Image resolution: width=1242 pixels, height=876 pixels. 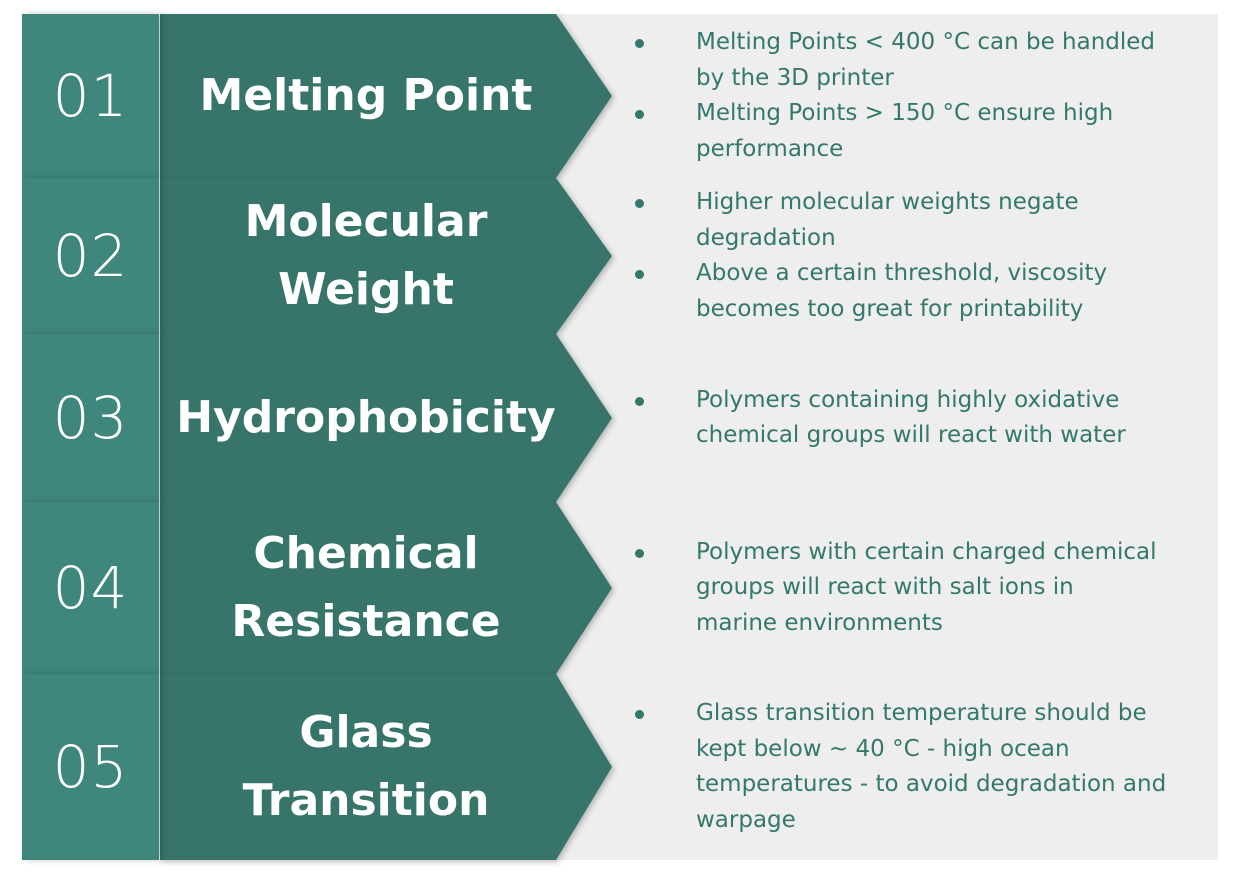 I want to click on number-box: 03, so click(x=90, y=418).